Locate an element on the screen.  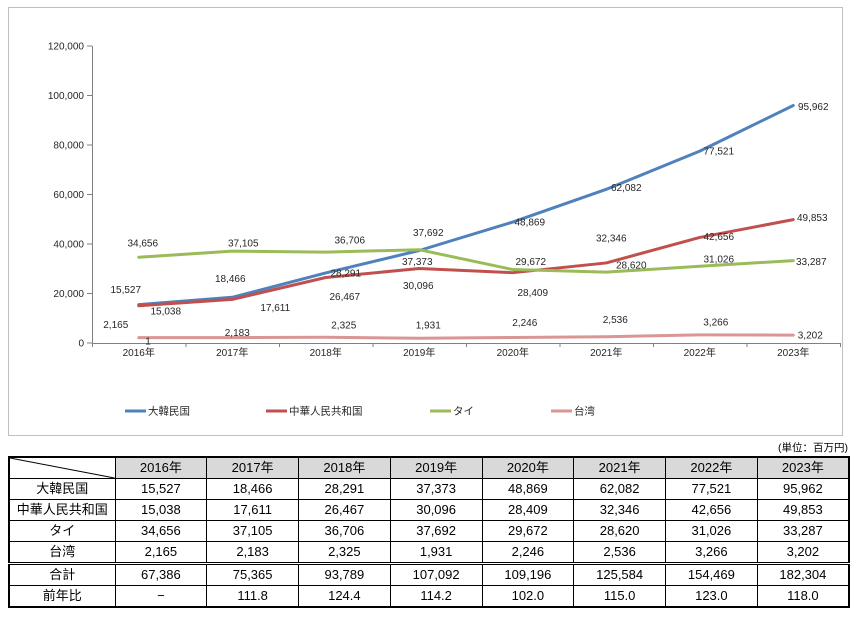
legend-label: 大韓民国 is located at coordinates (169, 411).